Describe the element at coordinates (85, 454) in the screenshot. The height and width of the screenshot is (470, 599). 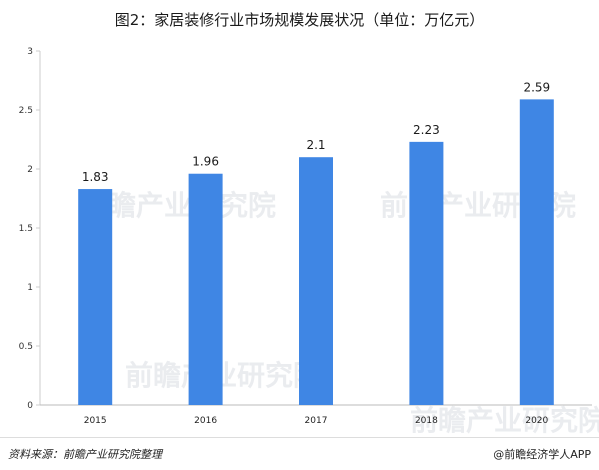
I see `source-note: 资料来源：前瞻产业研究院整理` at that location.